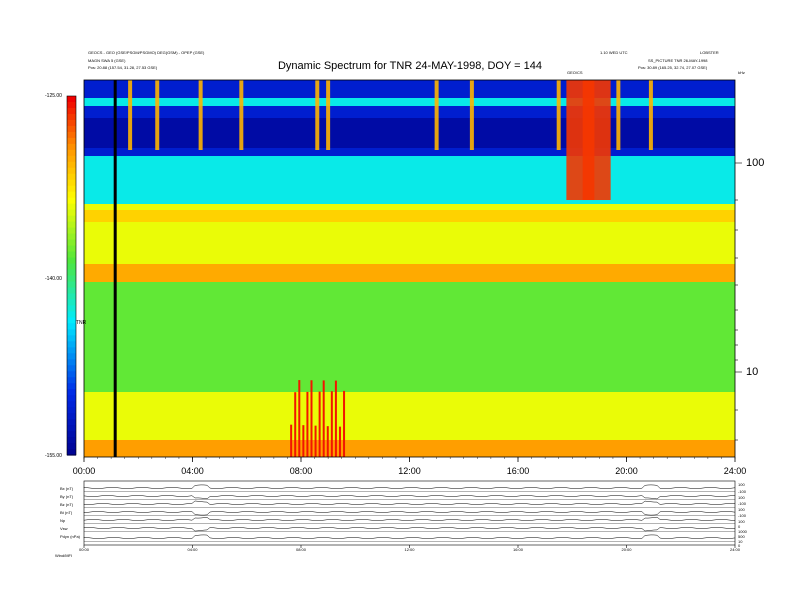 This screenshot has width=792, height=612. What do you see at coordinates (409, 180) in the screenshot?
I see `spectrogram-band-cyan-continuum` at bounding box center [409, 180].